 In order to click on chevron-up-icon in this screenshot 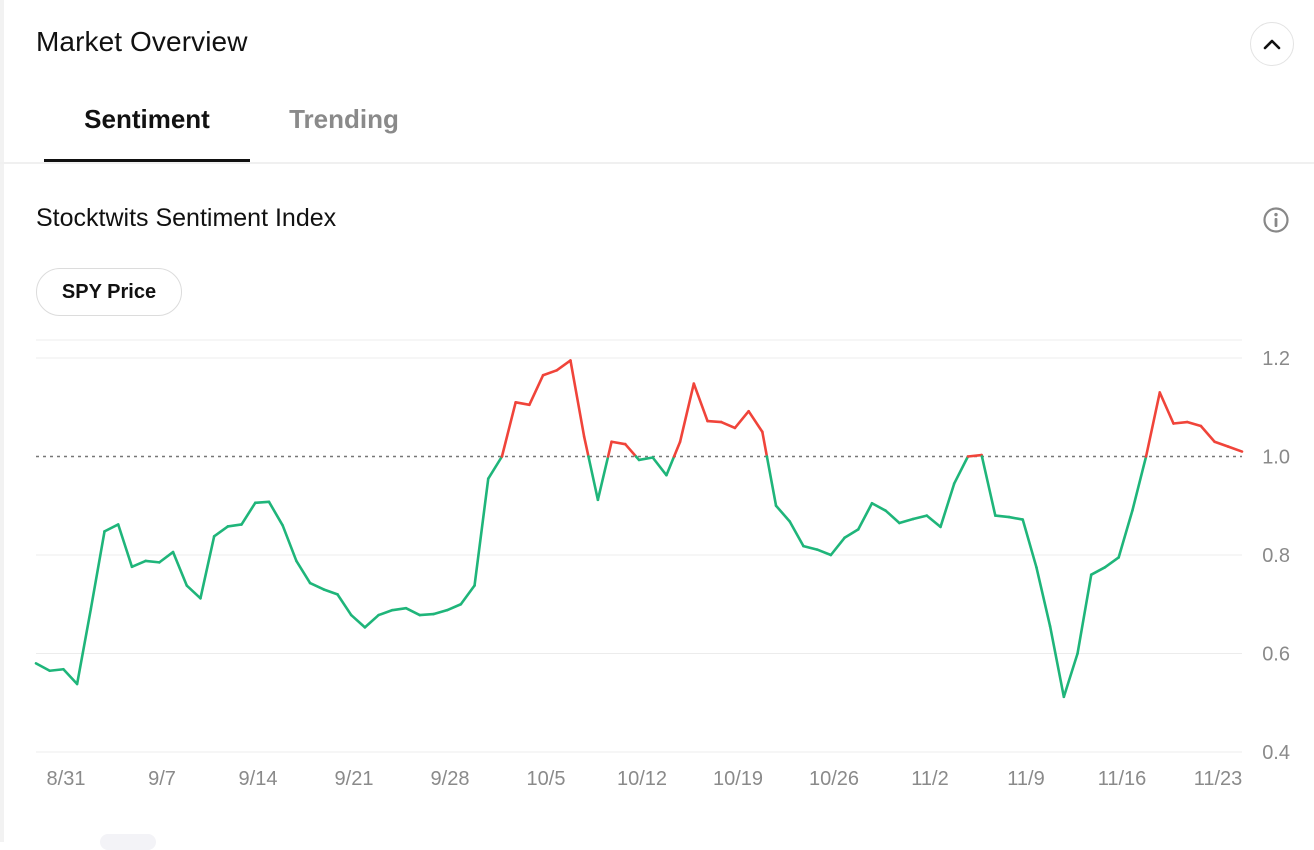, I will do `click(1272, 44)`.